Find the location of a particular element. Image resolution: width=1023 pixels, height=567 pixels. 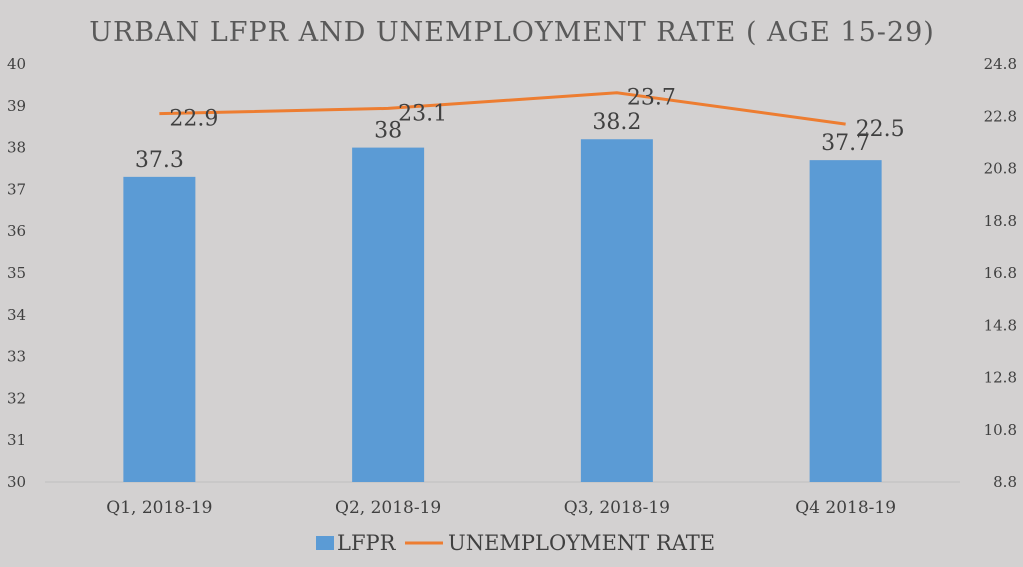

right-axis-tick-label: 12.8 is located at coordinates (1000, 378).